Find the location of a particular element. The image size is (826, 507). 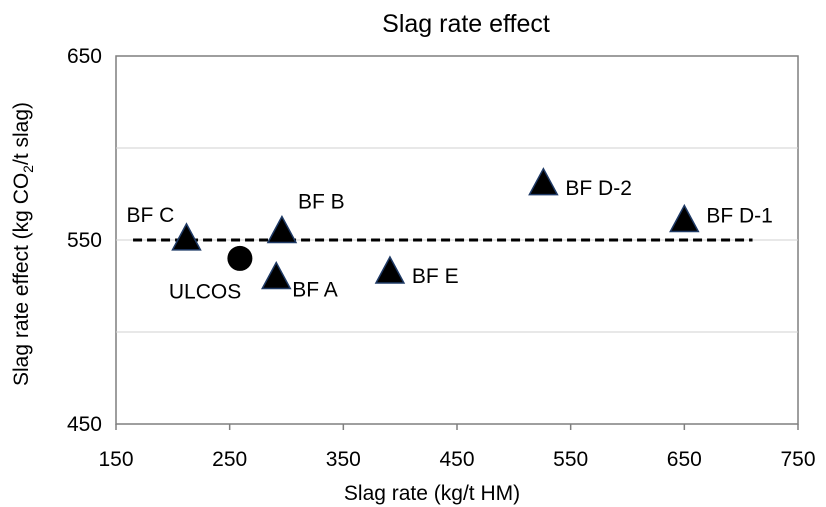

x-tick-label-5: 650 is located at coordinates (684, 459).